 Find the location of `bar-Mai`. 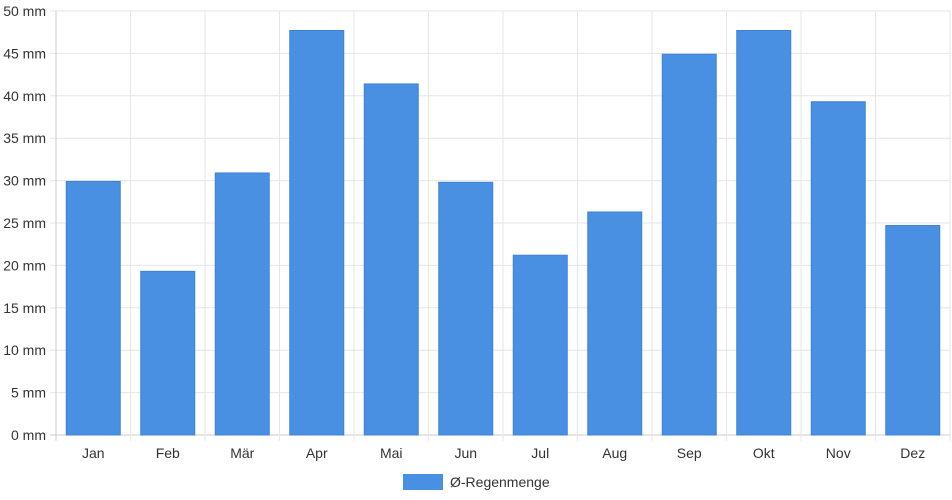

bar-Mai is located at coordinates (391, 259).